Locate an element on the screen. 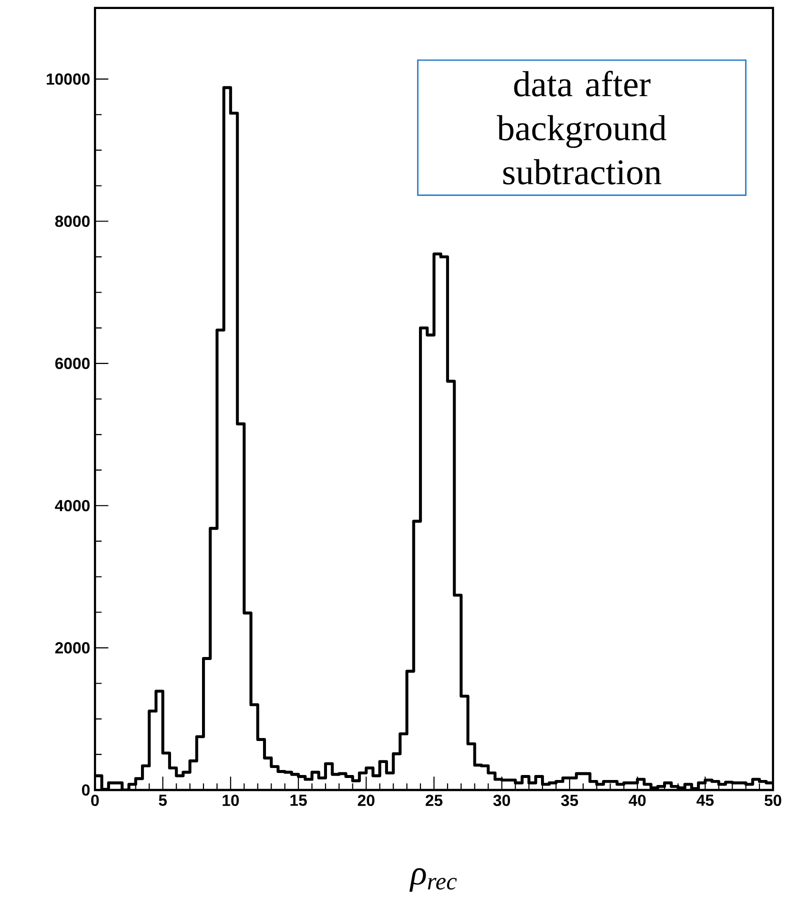  y-tick-label: 2000 is located at coordinates (72, 648).